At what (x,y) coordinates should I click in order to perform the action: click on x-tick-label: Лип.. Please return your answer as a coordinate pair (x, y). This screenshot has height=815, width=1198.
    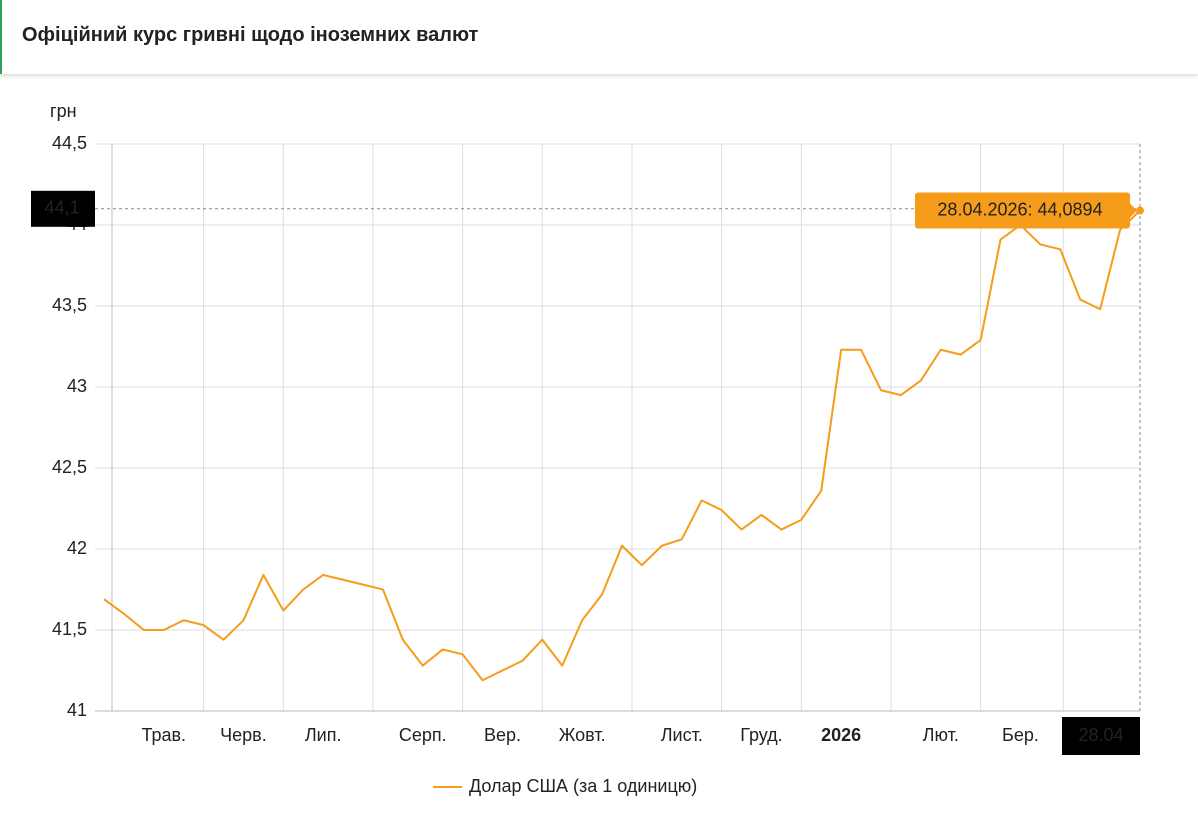
    Looking at the image, I should click on (323, 735).